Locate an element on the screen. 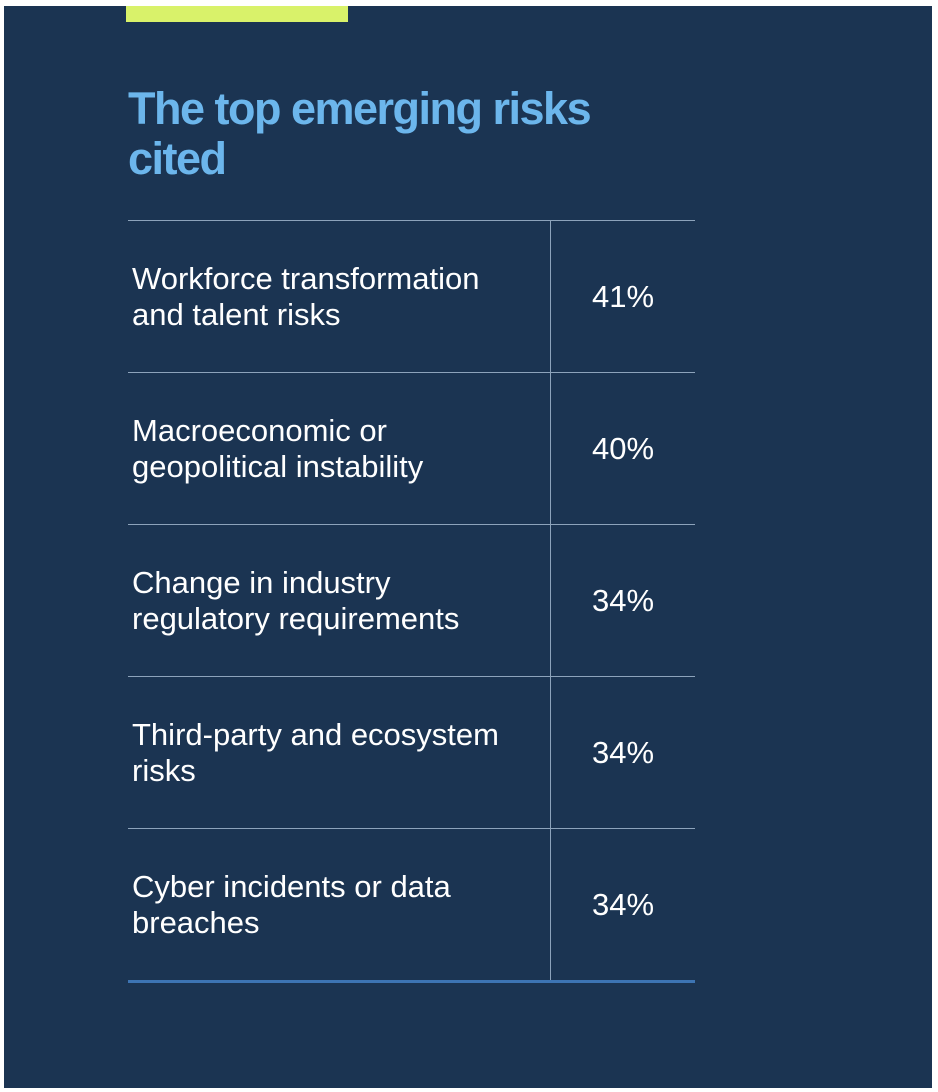 The height and width of the screenshot is (1092, 938). risk-label: Third-party and ecosystem risks is located at coordinates (337, 752).